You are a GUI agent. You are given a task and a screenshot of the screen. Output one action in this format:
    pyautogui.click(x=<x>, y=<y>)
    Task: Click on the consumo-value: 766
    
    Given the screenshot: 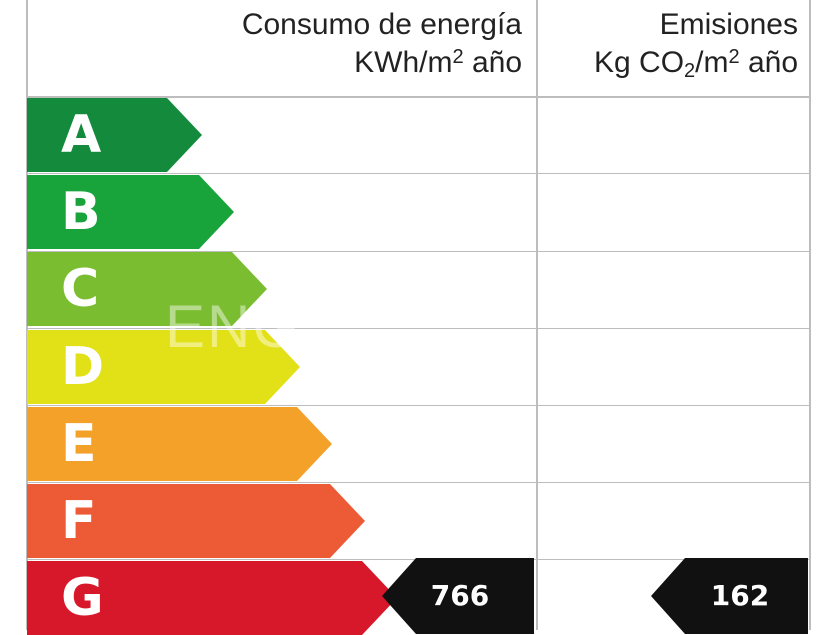 What is the action you would take?
    pyautogui.click(x=460, y=595)
    